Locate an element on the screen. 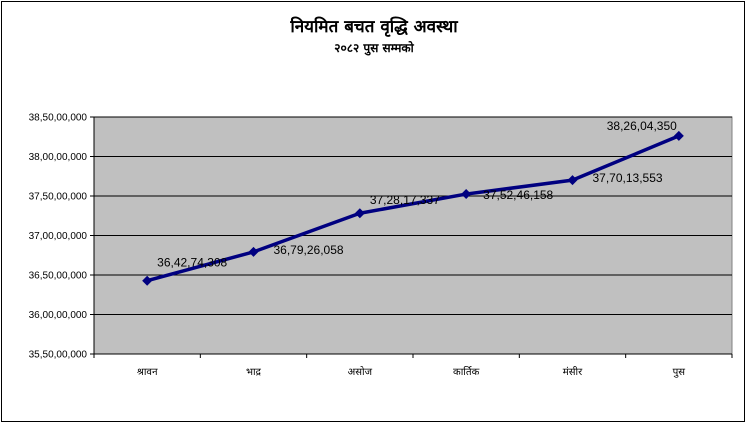  data-label: 37,28,17,337 is located at coordinates (405, 200).